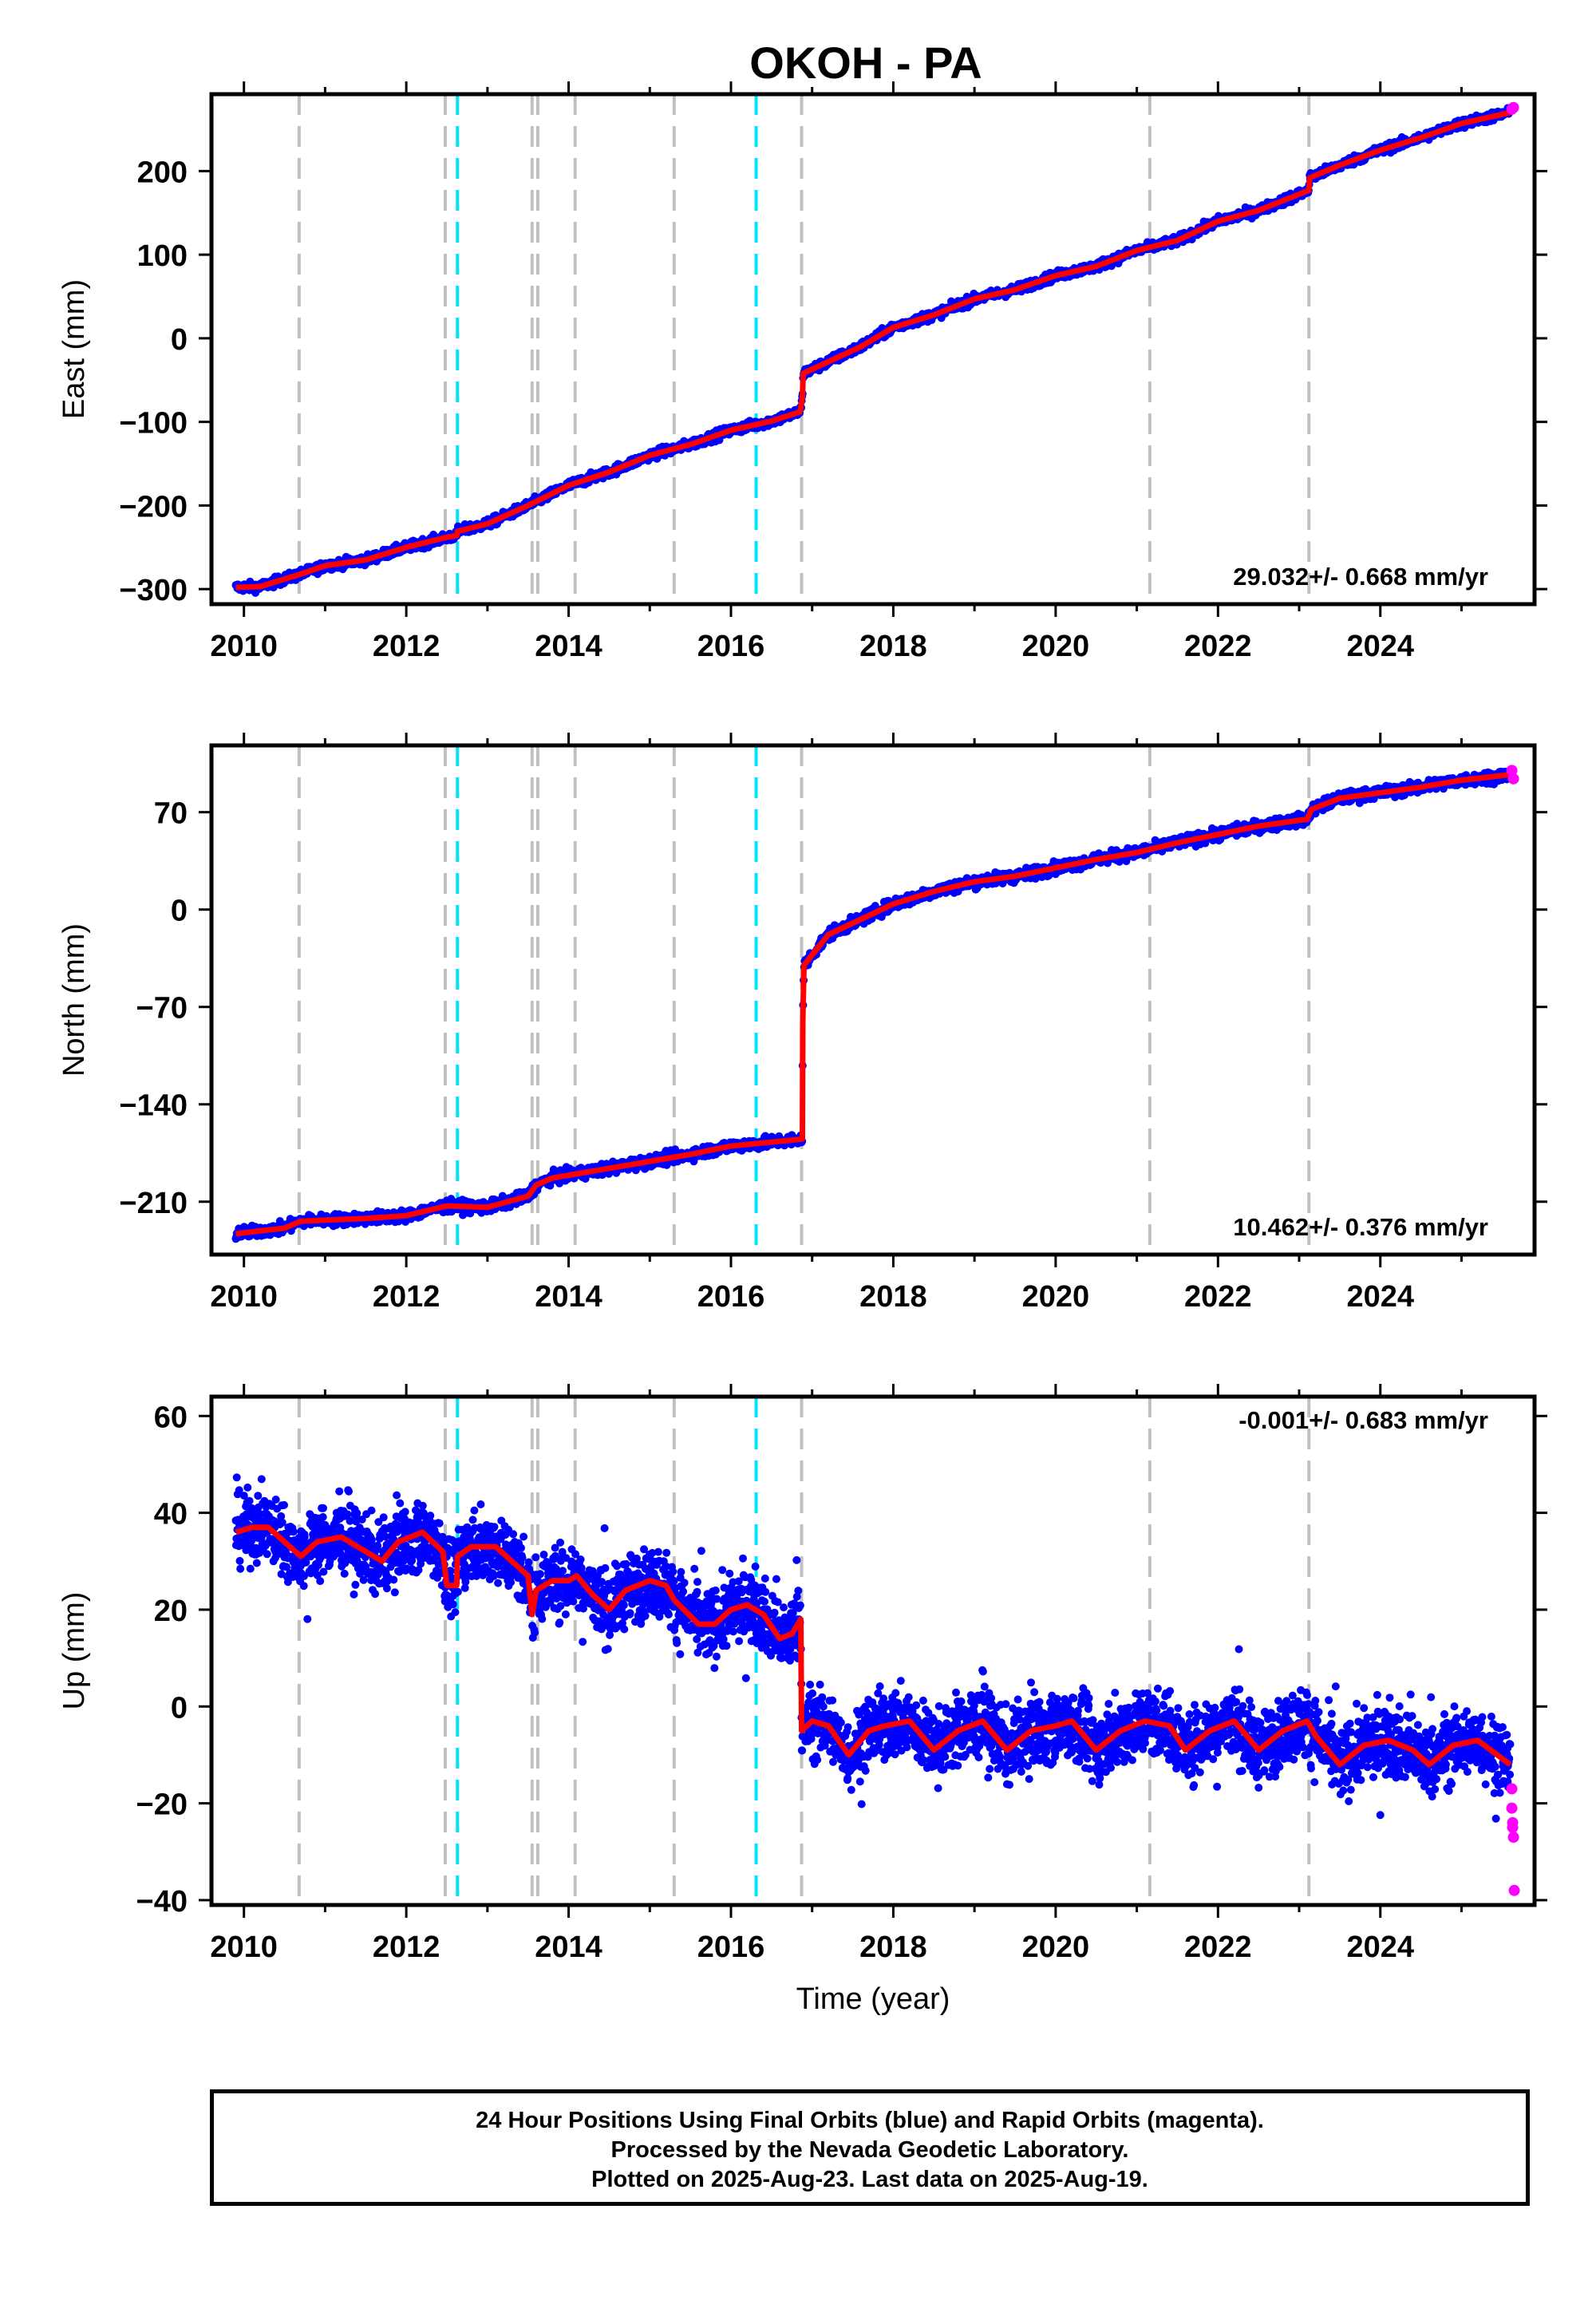  What do you see at coordinates (731, 646) in the screenshot?
I see `x-tick-label: 2016` at bounding box center [731, 646].